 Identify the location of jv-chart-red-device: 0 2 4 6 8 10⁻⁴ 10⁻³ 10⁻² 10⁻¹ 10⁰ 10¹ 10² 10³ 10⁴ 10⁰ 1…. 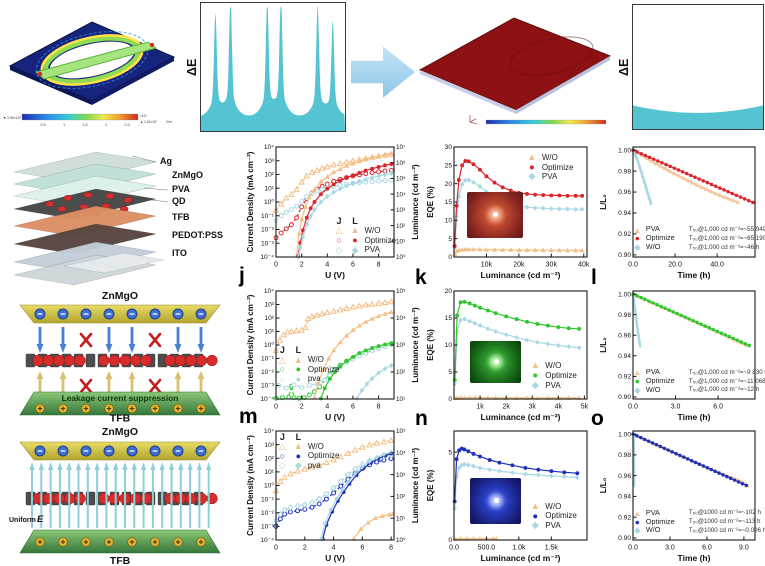
(332, 211).